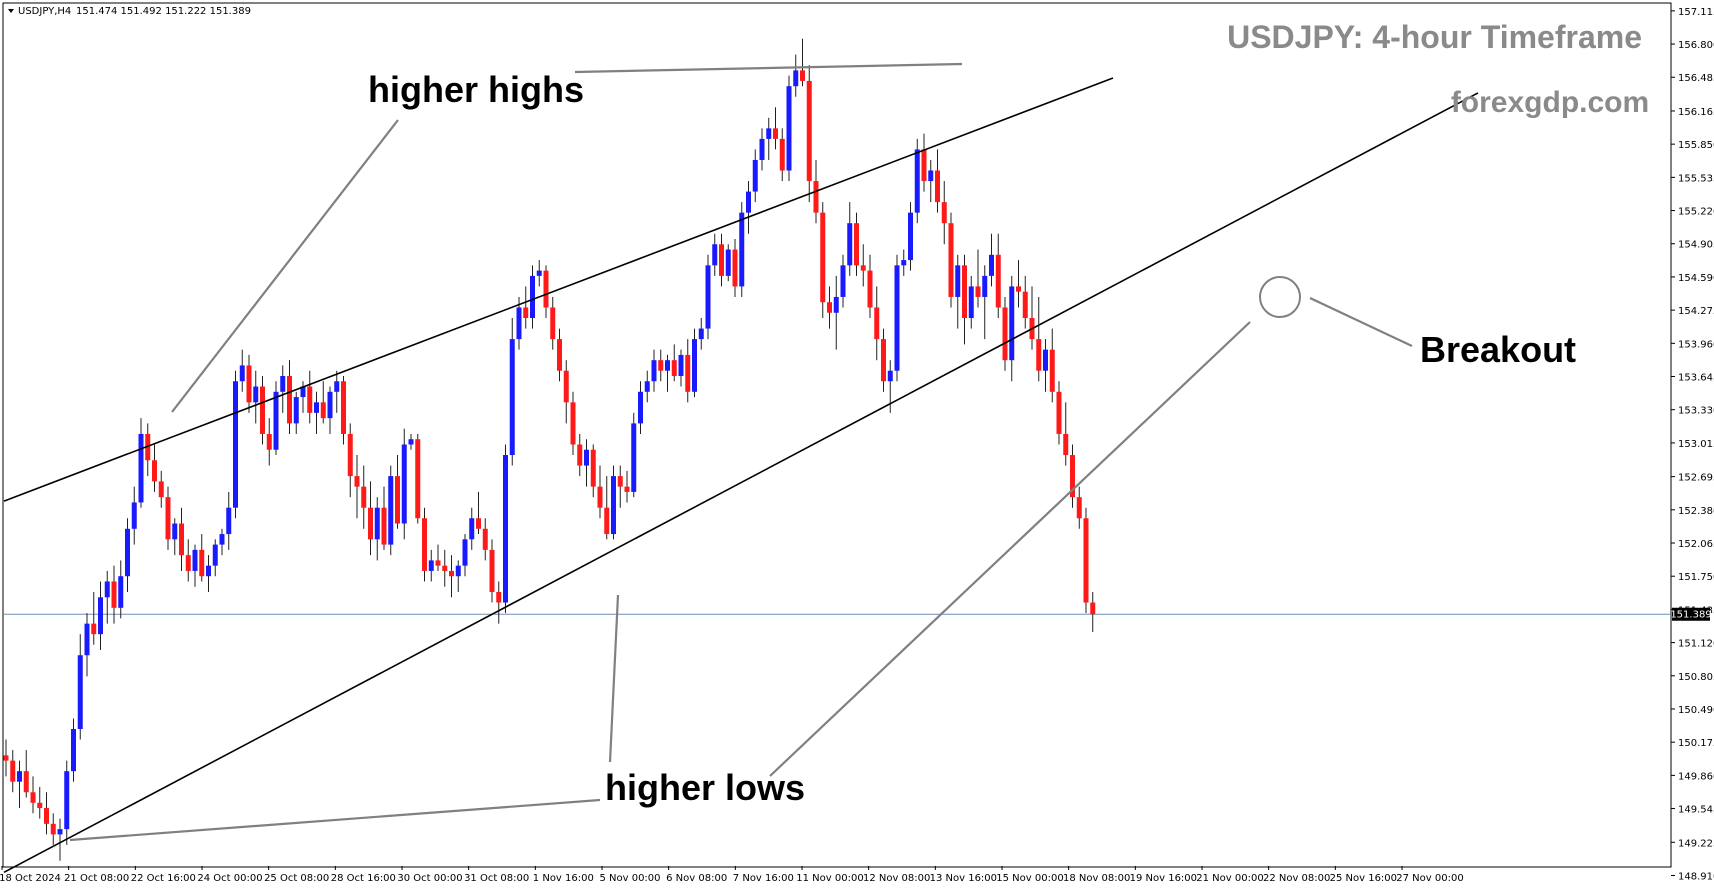 The height and width of the screenshot is (888, 1714). Describe the element at coordinates (163, 11) in the screenshot. I see `ohlc-values: 151.474 151.492 151.222 151.389` at that location.